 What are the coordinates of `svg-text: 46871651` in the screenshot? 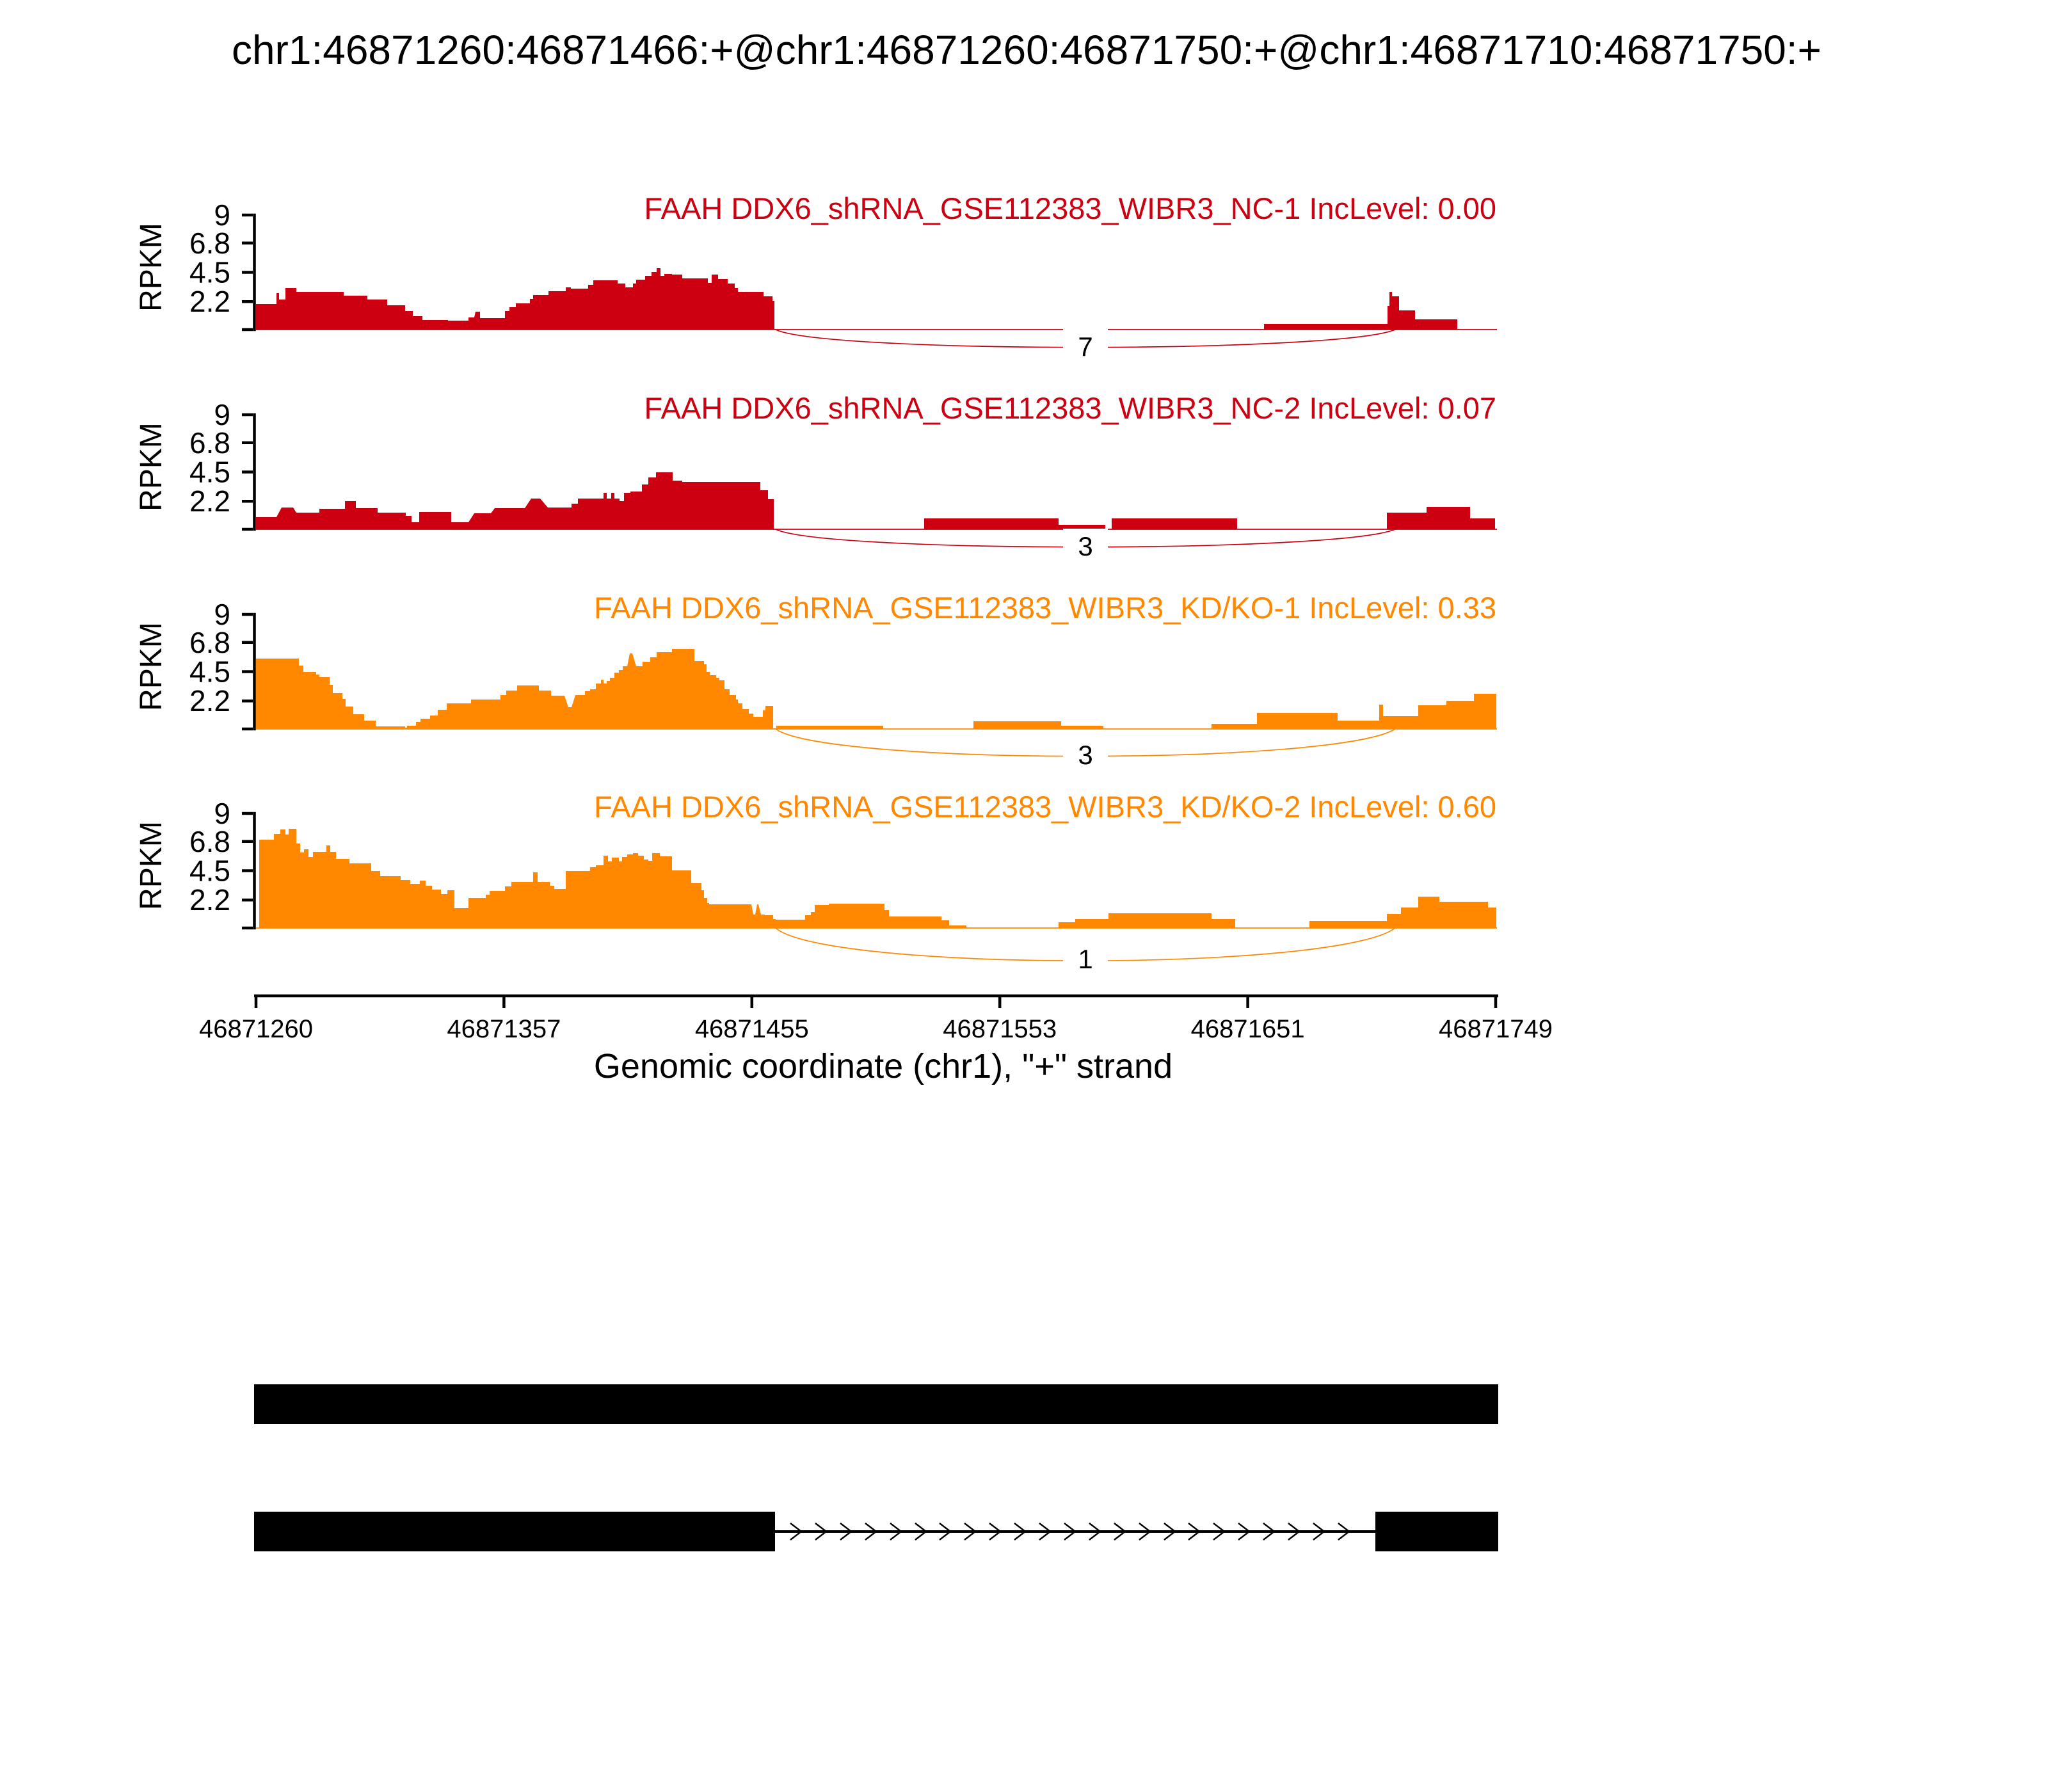 It's located at (1248, 1029).